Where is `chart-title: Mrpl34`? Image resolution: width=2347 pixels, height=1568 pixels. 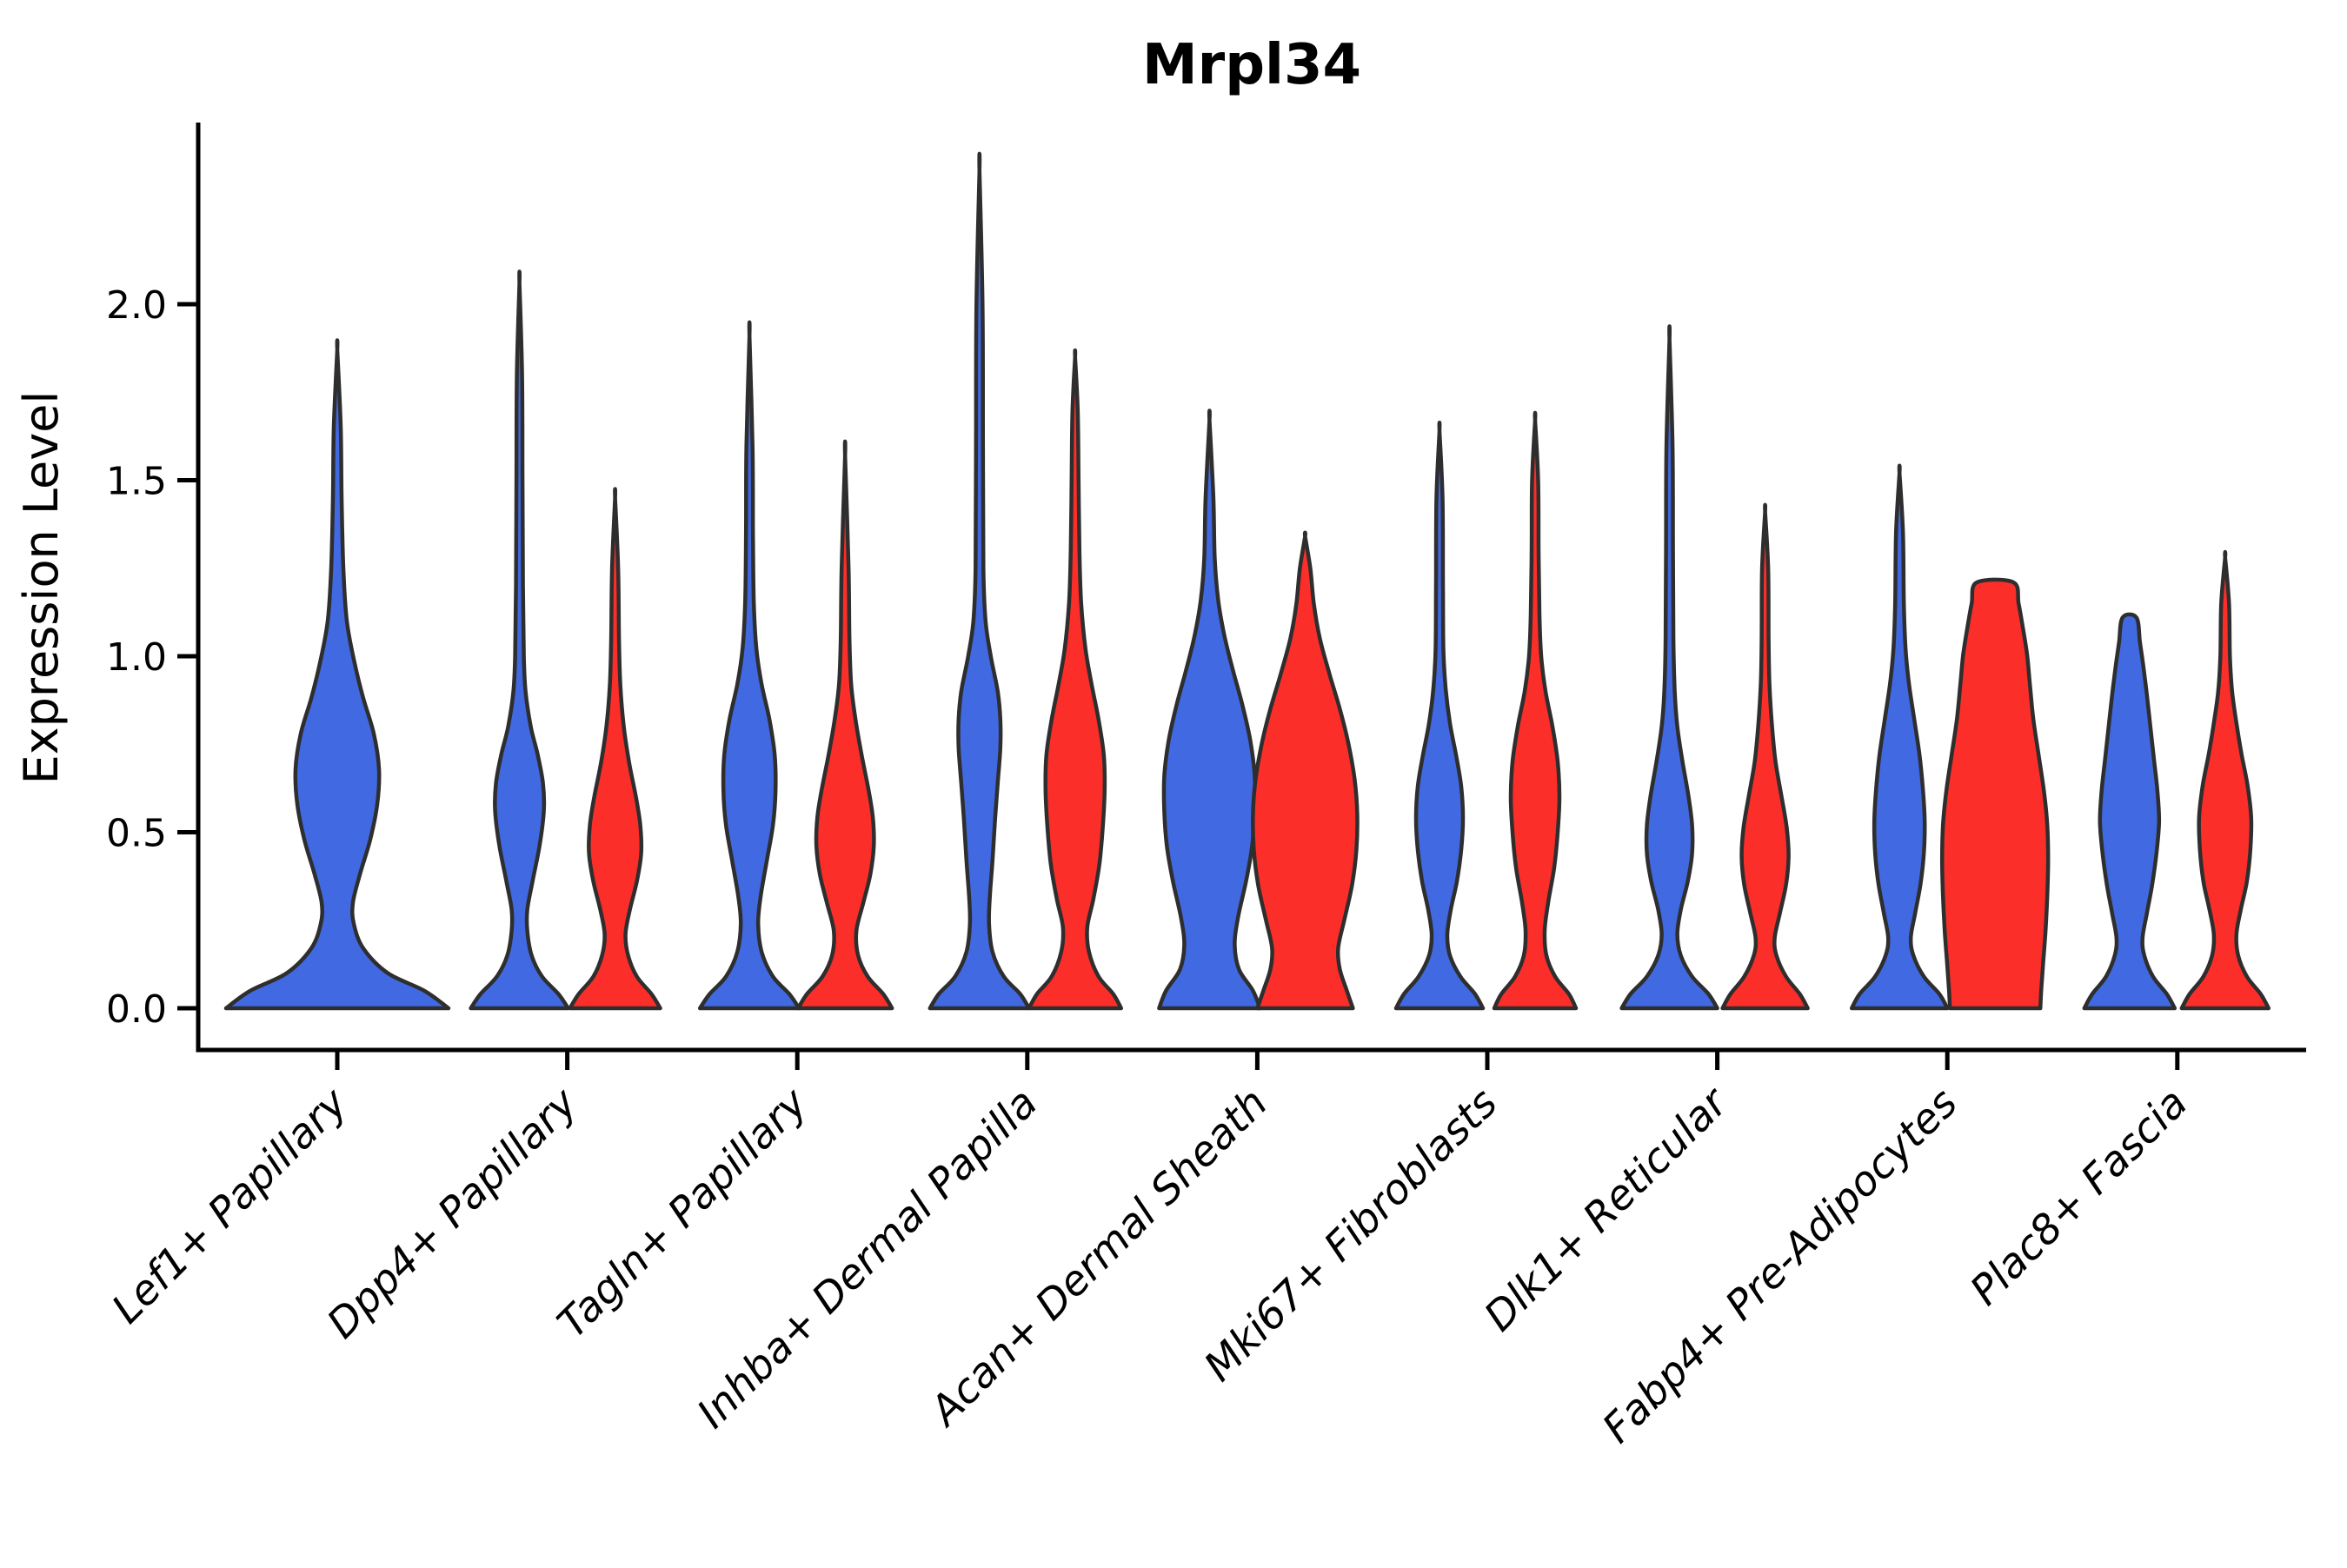 chart-title: Mrpl34 is located at coordinates (1252, 65).